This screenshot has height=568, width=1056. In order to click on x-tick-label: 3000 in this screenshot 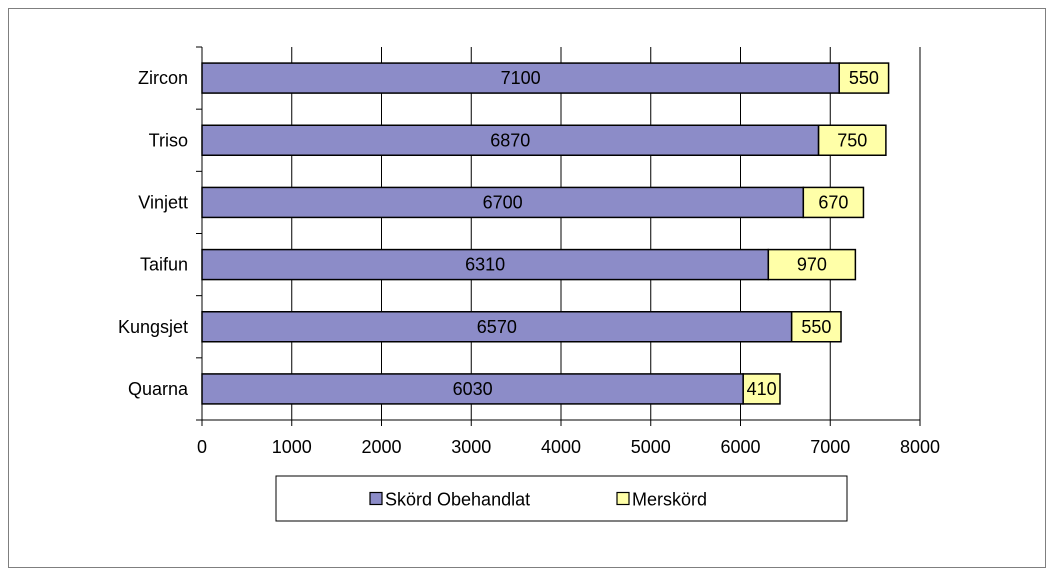, I will do `click(471, 447)`.